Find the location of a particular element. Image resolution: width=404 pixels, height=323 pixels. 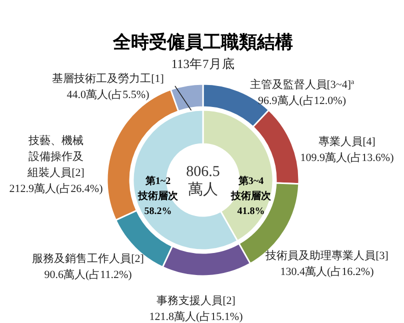

slice-label: 第1~2技術層次 is located at coordinates (158, 188).